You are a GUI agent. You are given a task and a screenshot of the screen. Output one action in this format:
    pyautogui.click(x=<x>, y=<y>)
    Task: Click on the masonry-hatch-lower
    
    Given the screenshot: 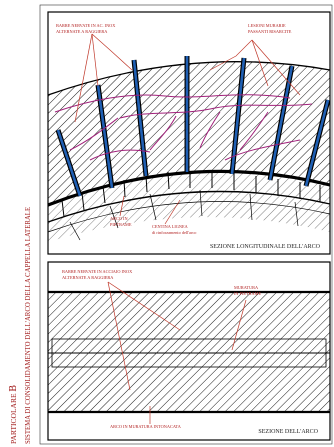 What is the action you would take?
    pyautogui.click(x=189, y=206)
    